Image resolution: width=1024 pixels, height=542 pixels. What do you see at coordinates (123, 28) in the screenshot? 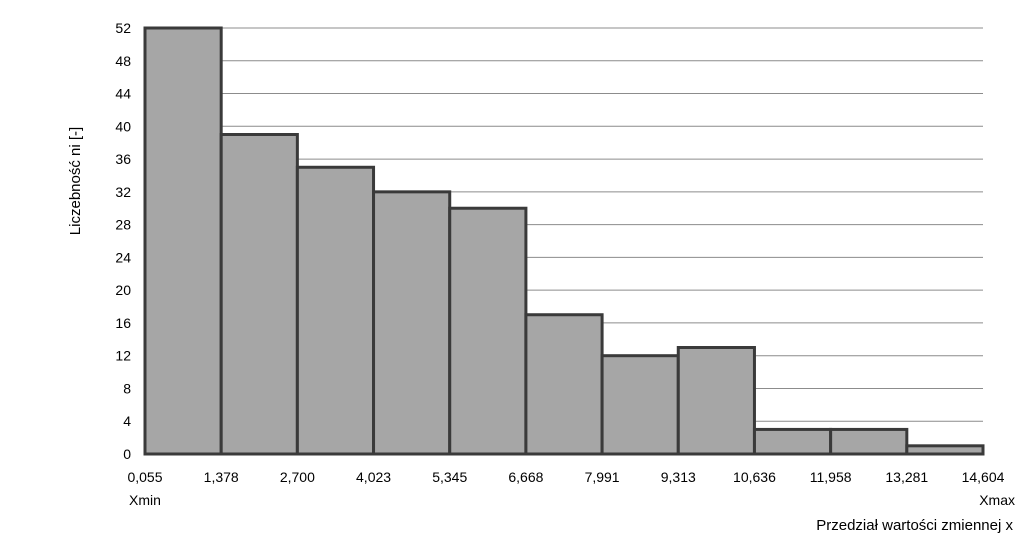
I see `y-tick-label: 52` at bounding box center [123, 28].